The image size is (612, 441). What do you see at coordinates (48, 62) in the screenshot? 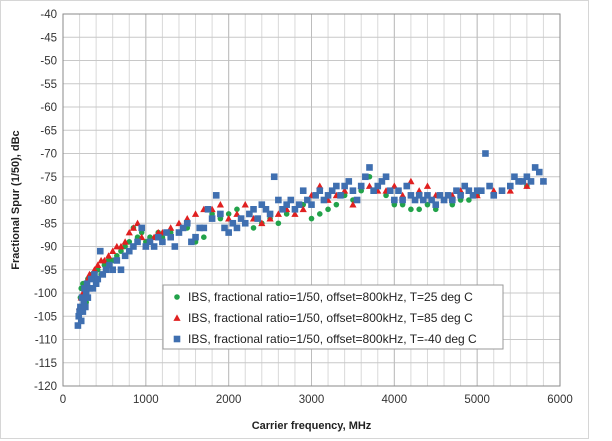
I see `y-tick-label: -50` at bounding box center [48, 62].